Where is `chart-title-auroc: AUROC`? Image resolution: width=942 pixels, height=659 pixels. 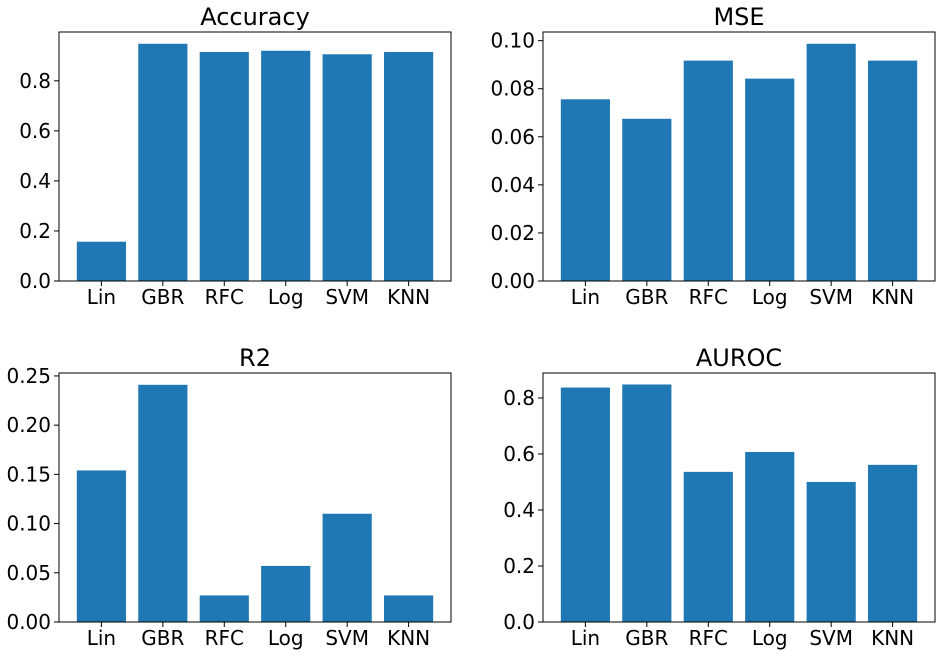 chart-title-auroc: AUROC is located at coordinates (739, 358).